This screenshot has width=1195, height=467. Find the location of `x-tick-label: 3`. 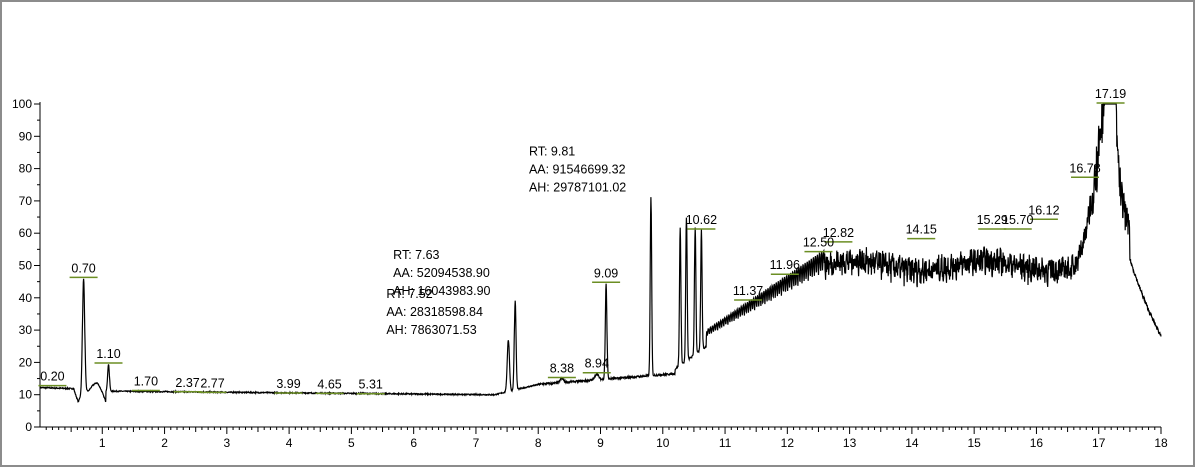

x-tick-label: 3 is located at coordinates (226, 443).